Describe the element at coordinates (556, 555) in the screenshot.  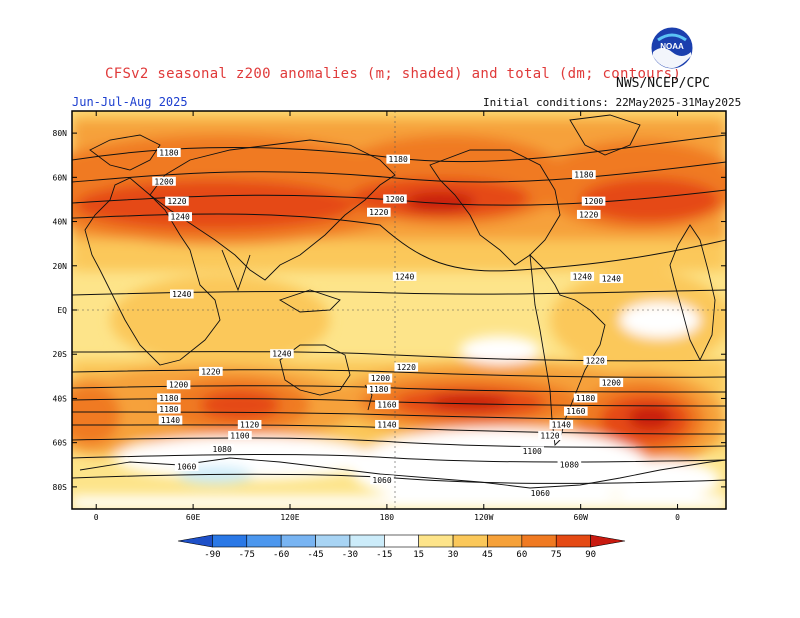
I see `colorbar-label: 75` at that location.